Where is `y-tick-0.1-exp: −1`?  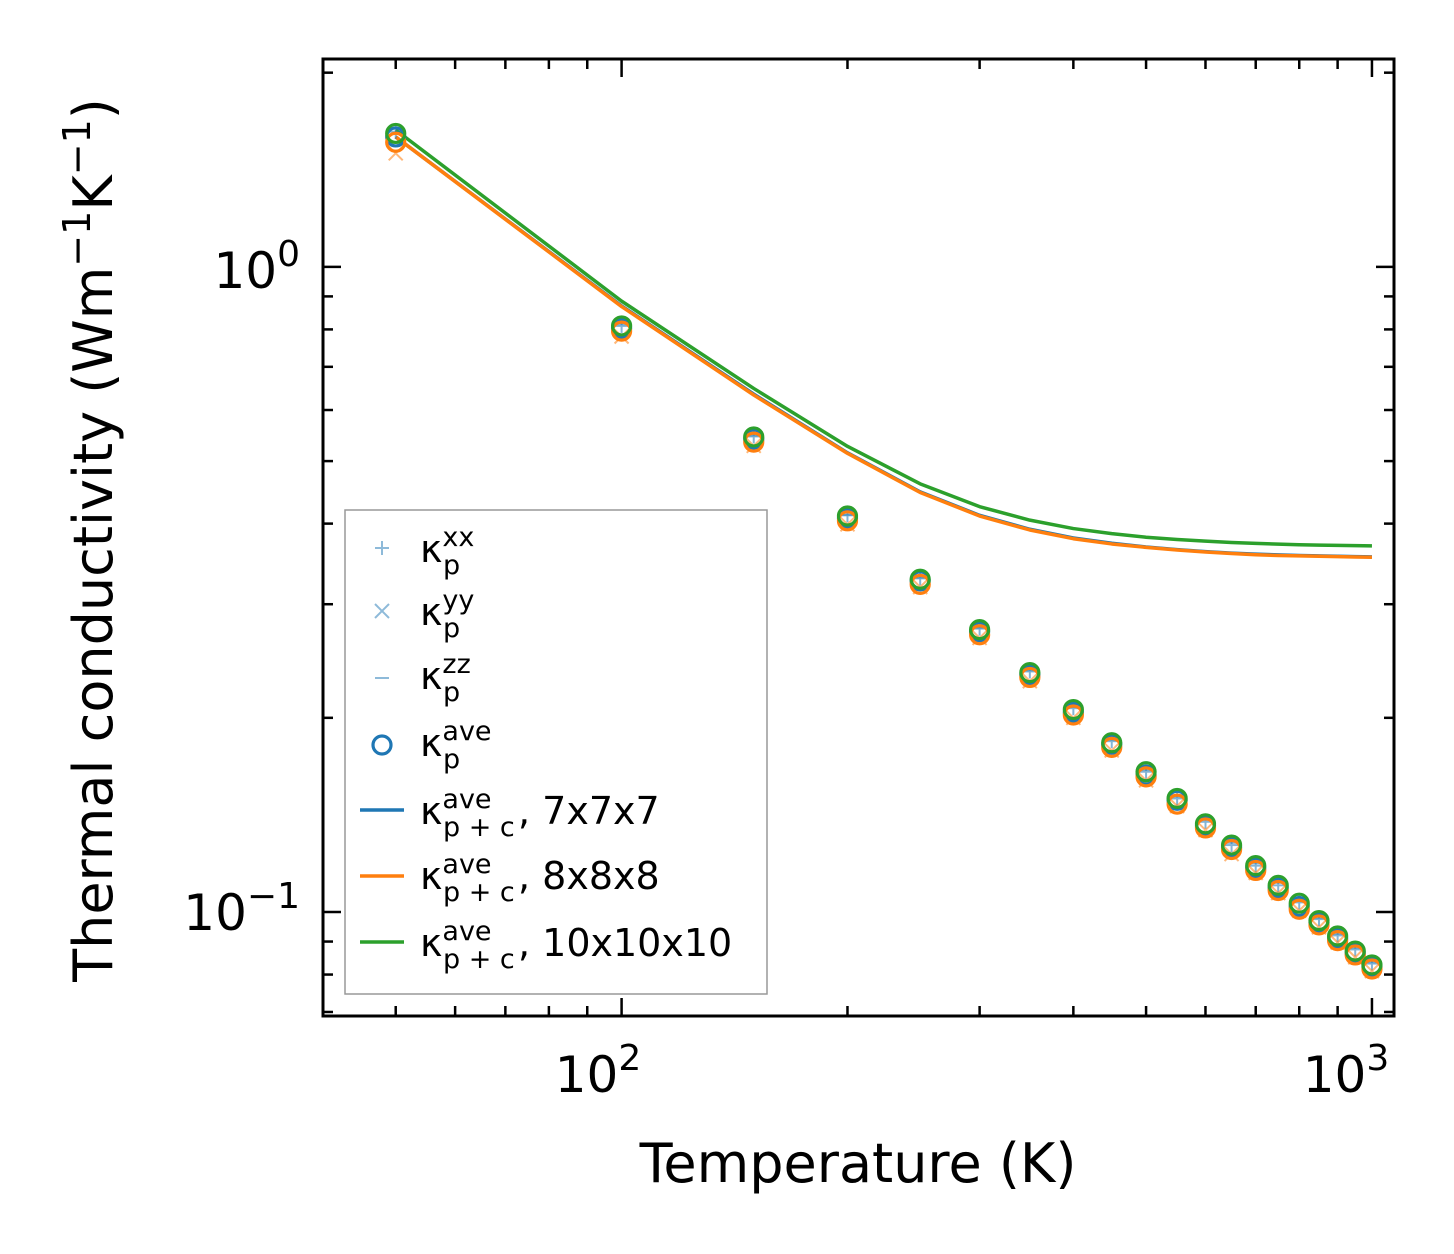
y-tick-0.1-exp: −1 is located at coordinates (273, 896).